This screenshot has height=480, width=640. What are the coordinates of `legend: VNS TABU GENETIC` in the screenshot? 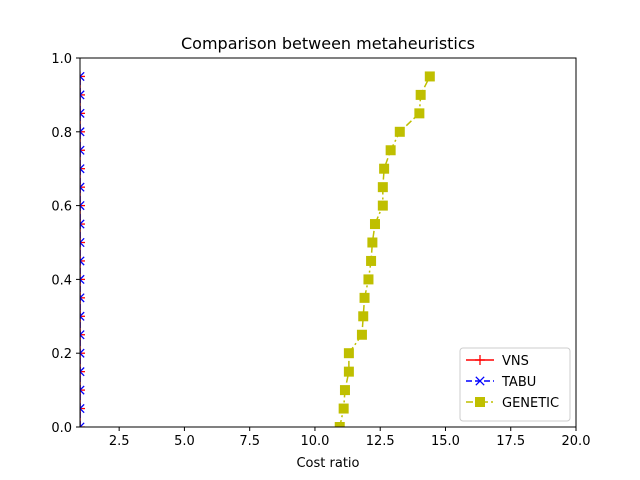 It's located at (515, 384).